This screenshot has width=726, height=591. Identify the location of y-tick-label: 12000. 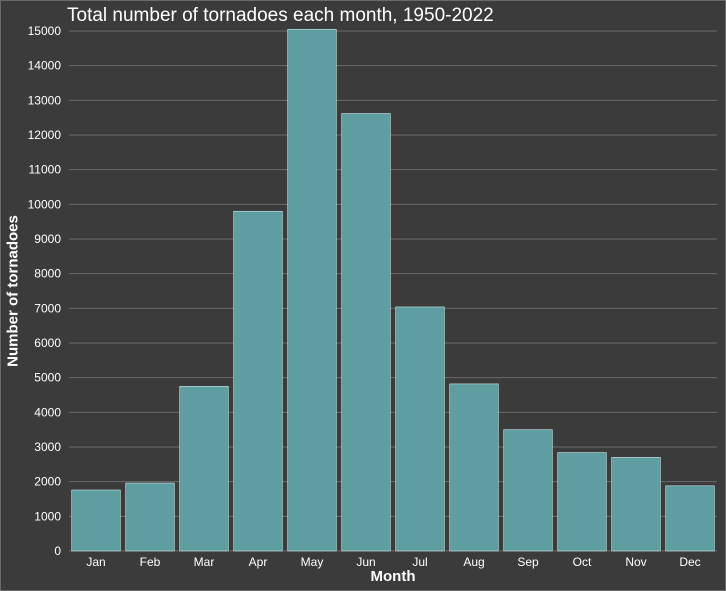
(45, 135).